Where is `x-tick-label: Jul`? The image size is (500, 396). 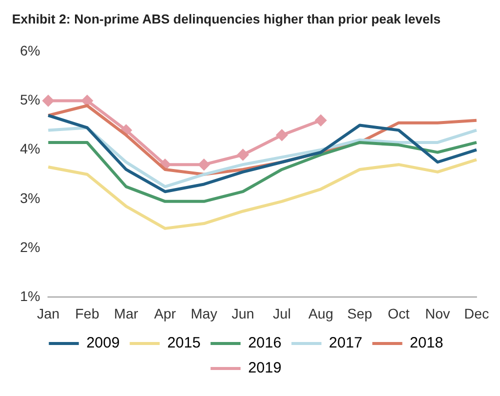 x-tick-label: Jul is located at coordinates (281, 313).